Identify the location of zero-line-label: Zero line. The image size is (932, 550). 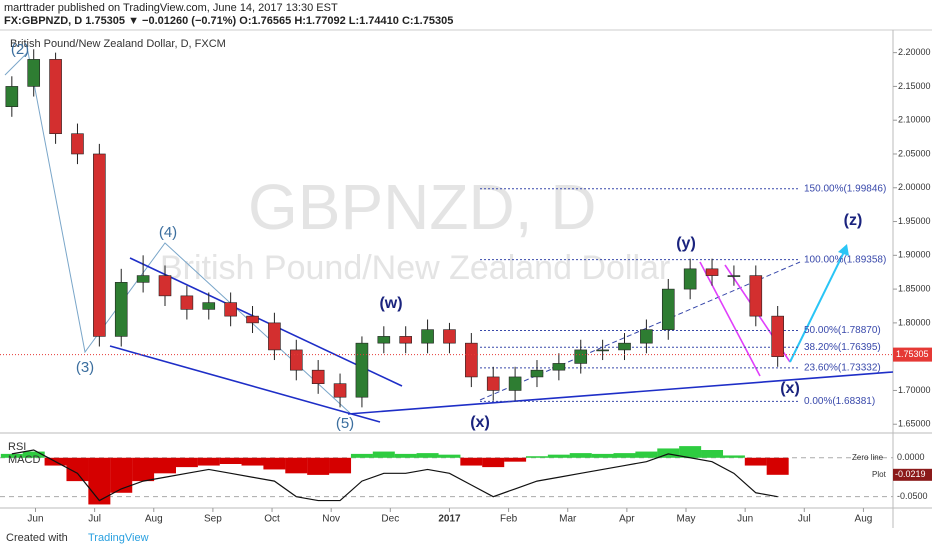
(868, 457).